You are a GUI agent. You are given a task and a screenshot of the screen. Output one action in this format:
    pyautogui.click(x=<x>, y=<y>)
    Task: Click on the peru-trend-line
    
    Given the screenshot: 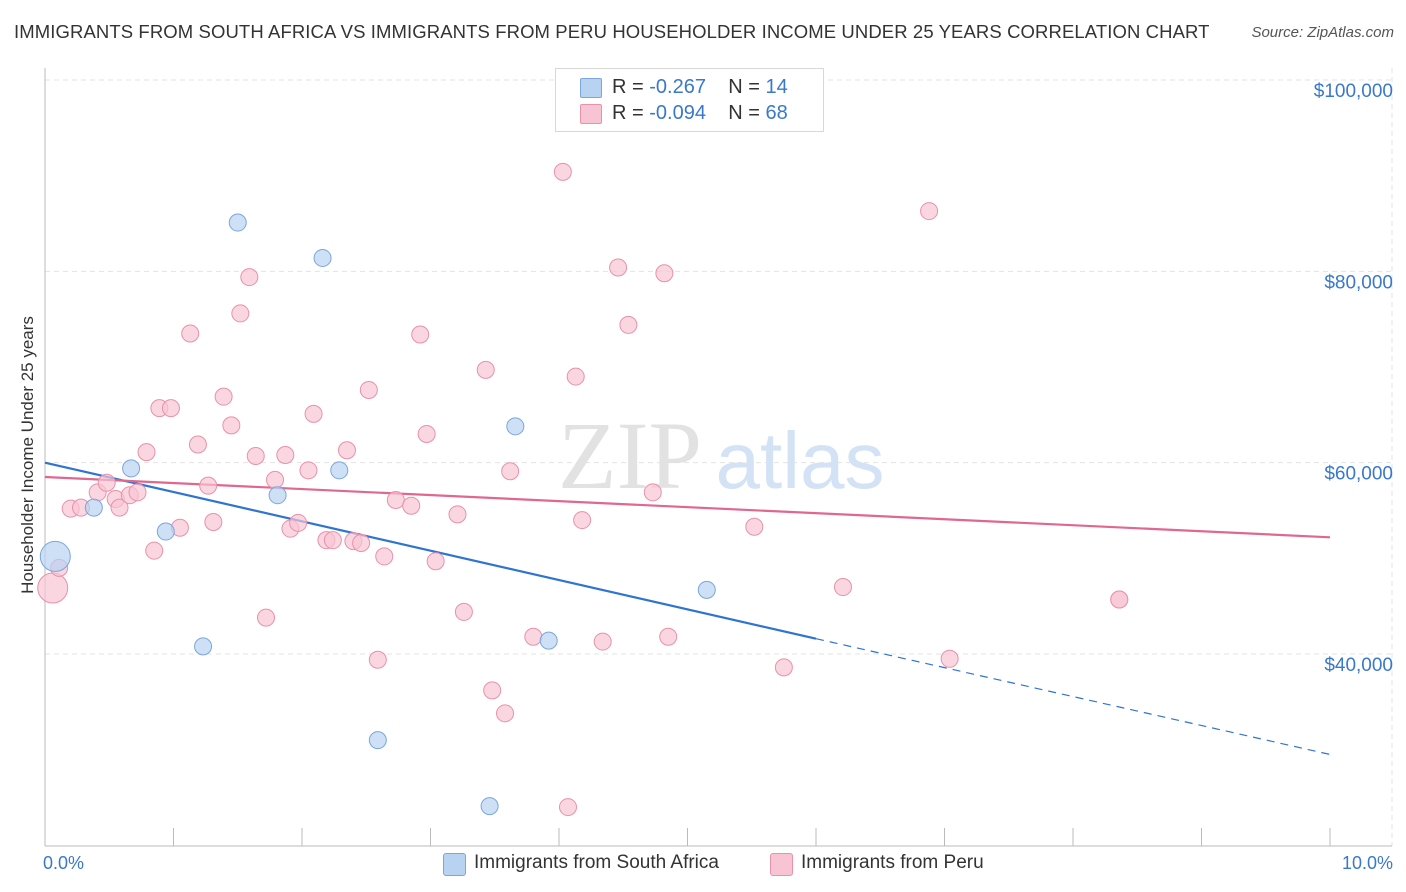 What is the action you would take?
    pyautogui.click(x=687, y=507)
    